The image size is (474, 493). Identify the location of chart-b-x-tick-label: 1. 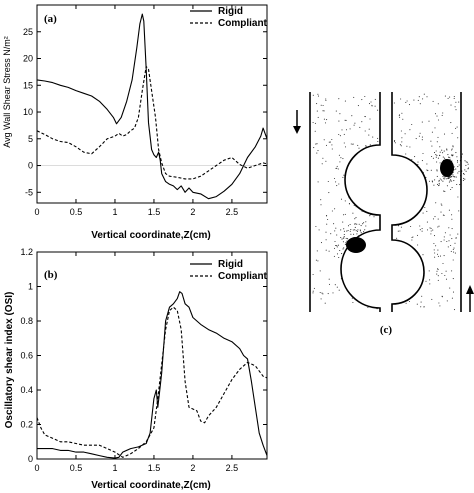
(114, 468).